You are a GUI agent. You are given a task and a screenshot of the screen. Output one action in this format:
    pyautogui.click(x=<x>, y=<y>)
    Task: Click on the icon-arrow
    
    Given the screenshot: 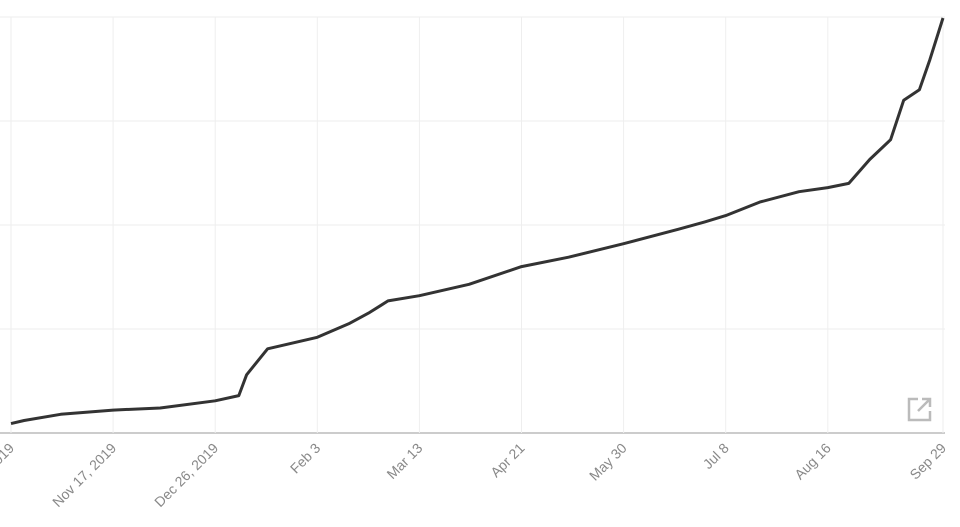 What is the action you would take?
    pyautogui.click(x=924, y=404)
    